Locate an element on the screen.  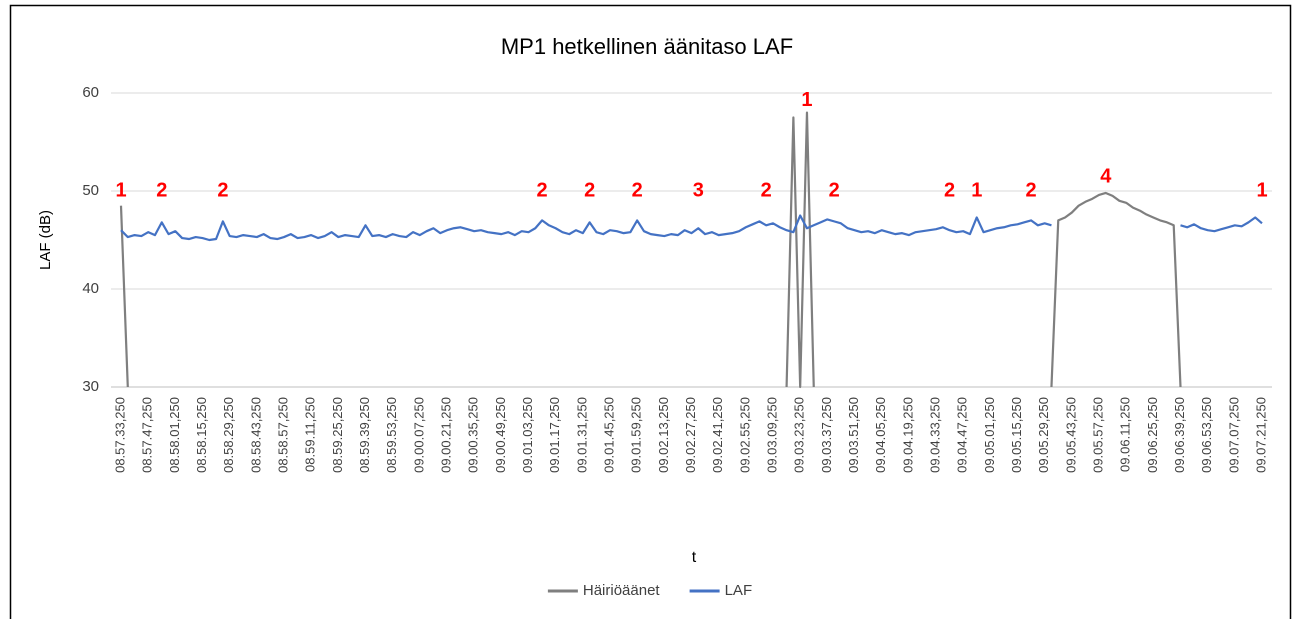
x-tick-label: 09.00.21,250 is located at coordinates (445, 435).